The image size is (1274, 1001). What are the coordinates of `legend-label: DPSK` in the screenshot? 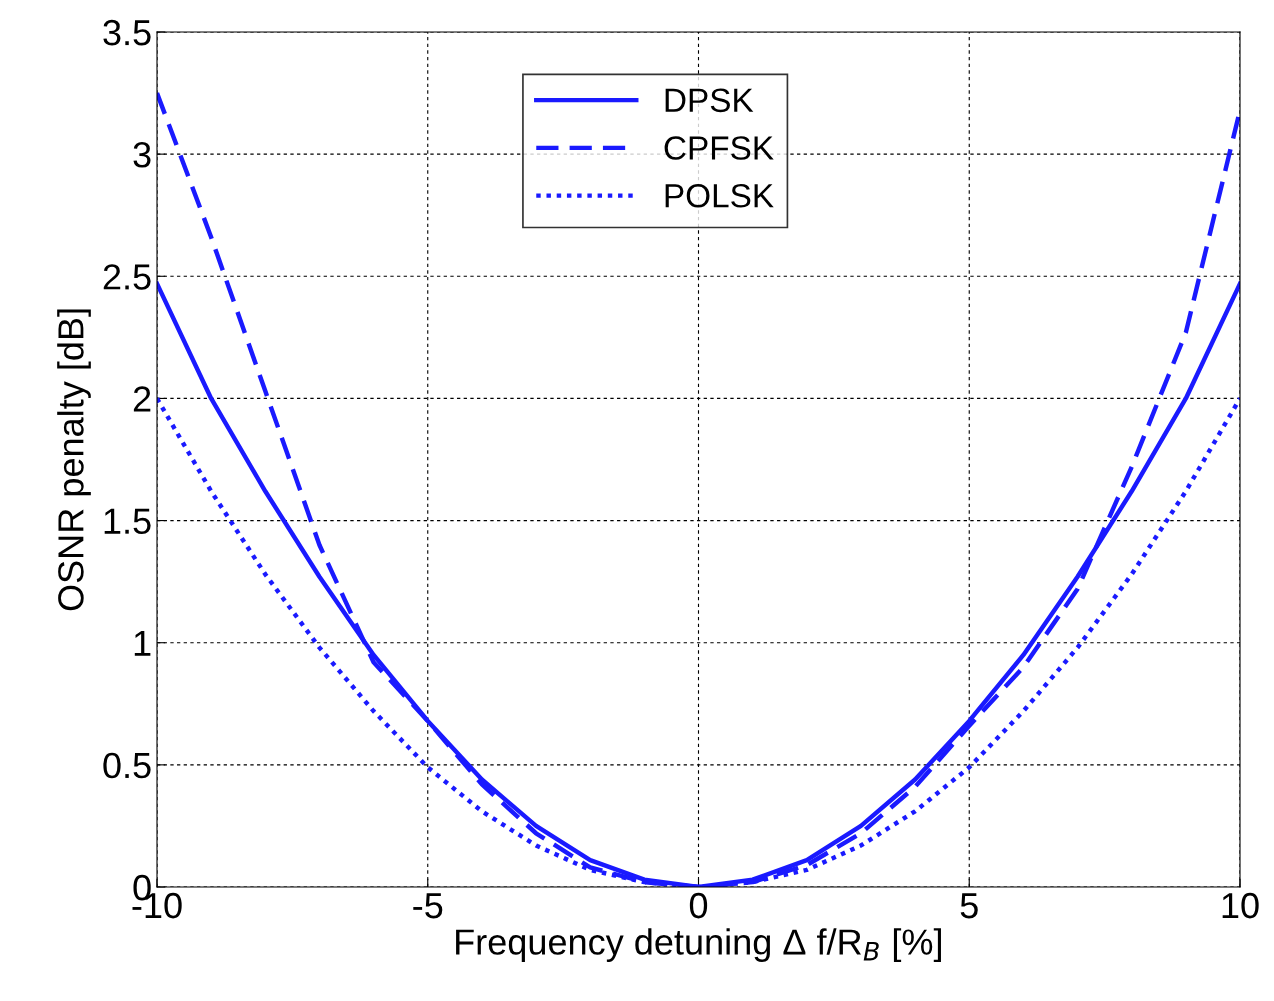 It's located at (709, 100).